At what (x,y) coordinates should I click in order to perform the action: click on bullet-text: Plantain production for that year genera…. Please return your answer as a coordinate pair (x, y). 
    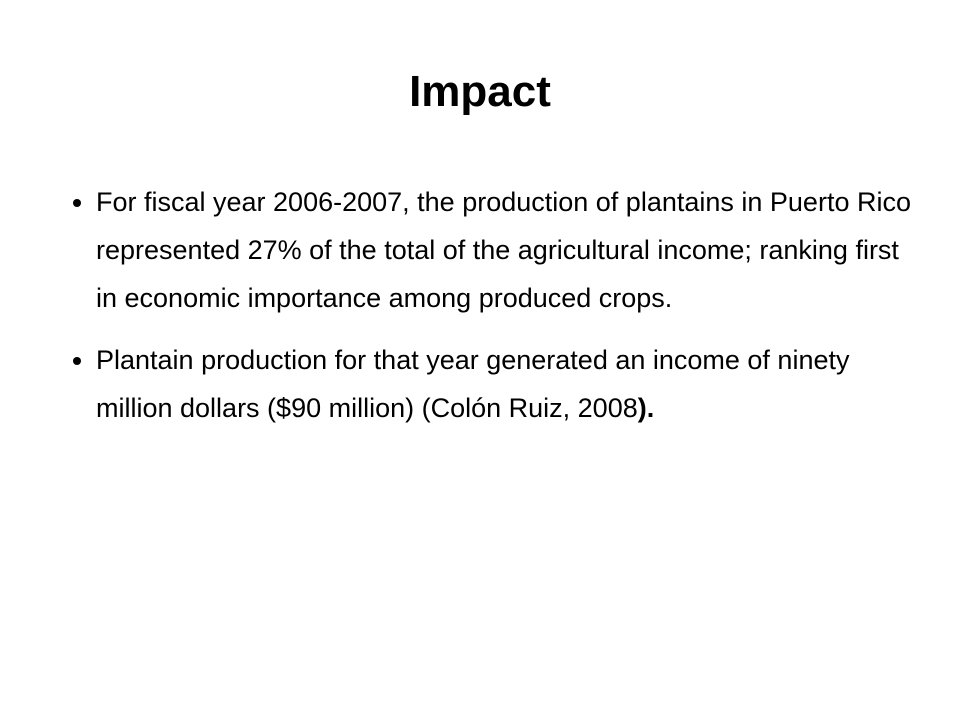
    Looking at the image, I should click on (473, 384).